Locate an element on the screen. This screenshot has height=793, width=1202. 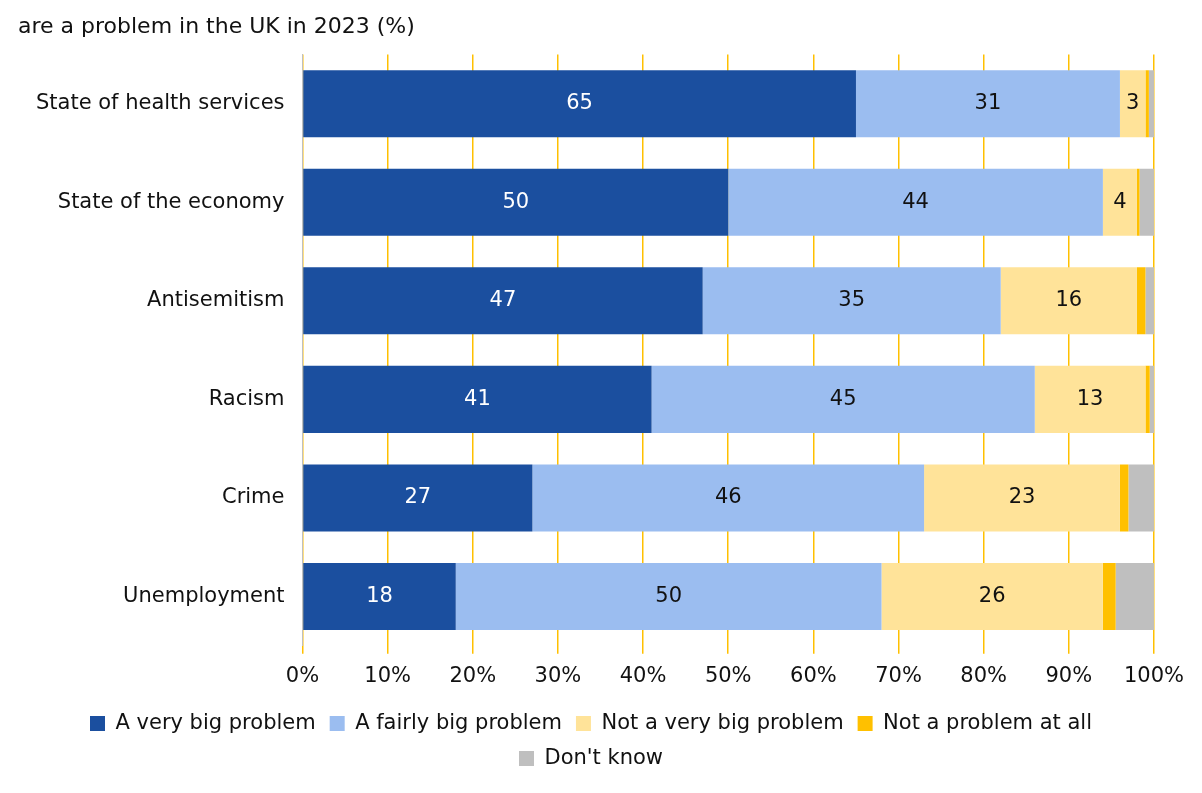
data-label: 23 is located at coordinates (1022, 496).